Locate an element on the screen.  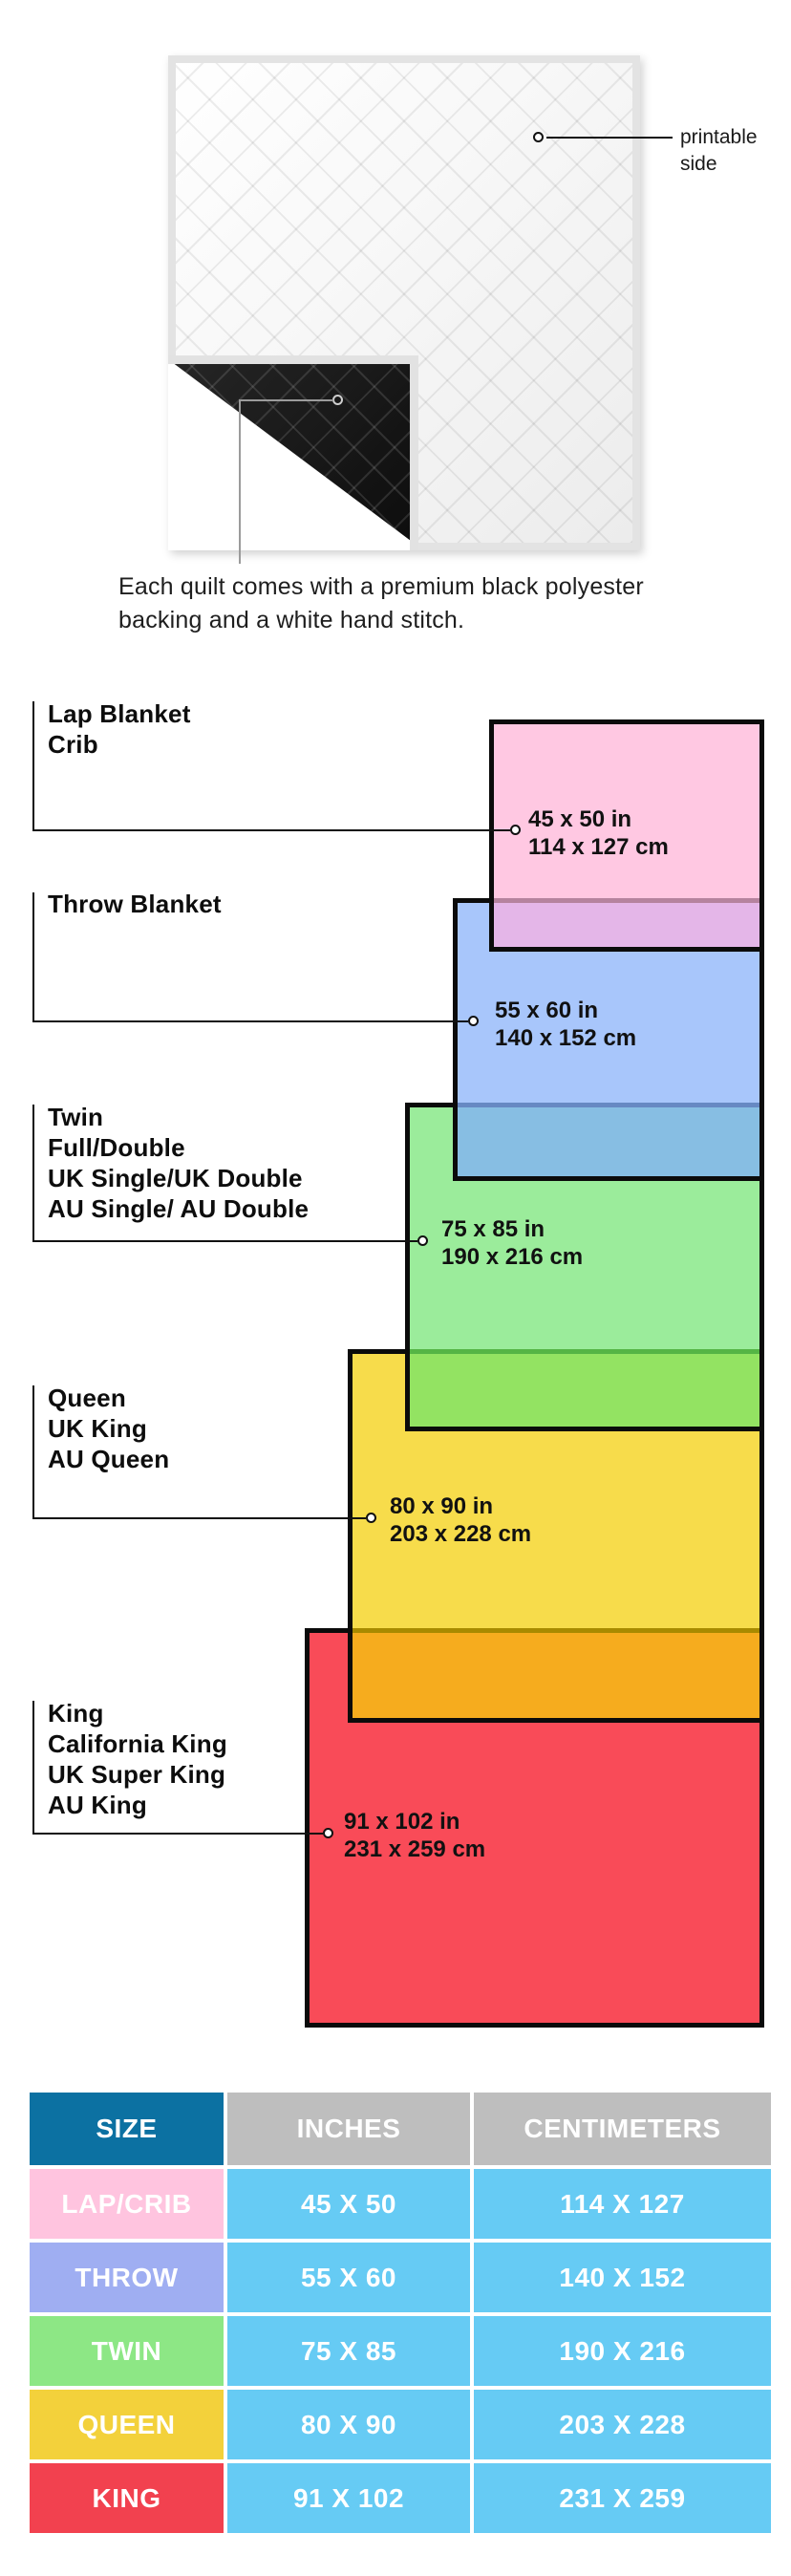
header-centimeters: CENTIMETERS is located at coordinates (622, 2129).